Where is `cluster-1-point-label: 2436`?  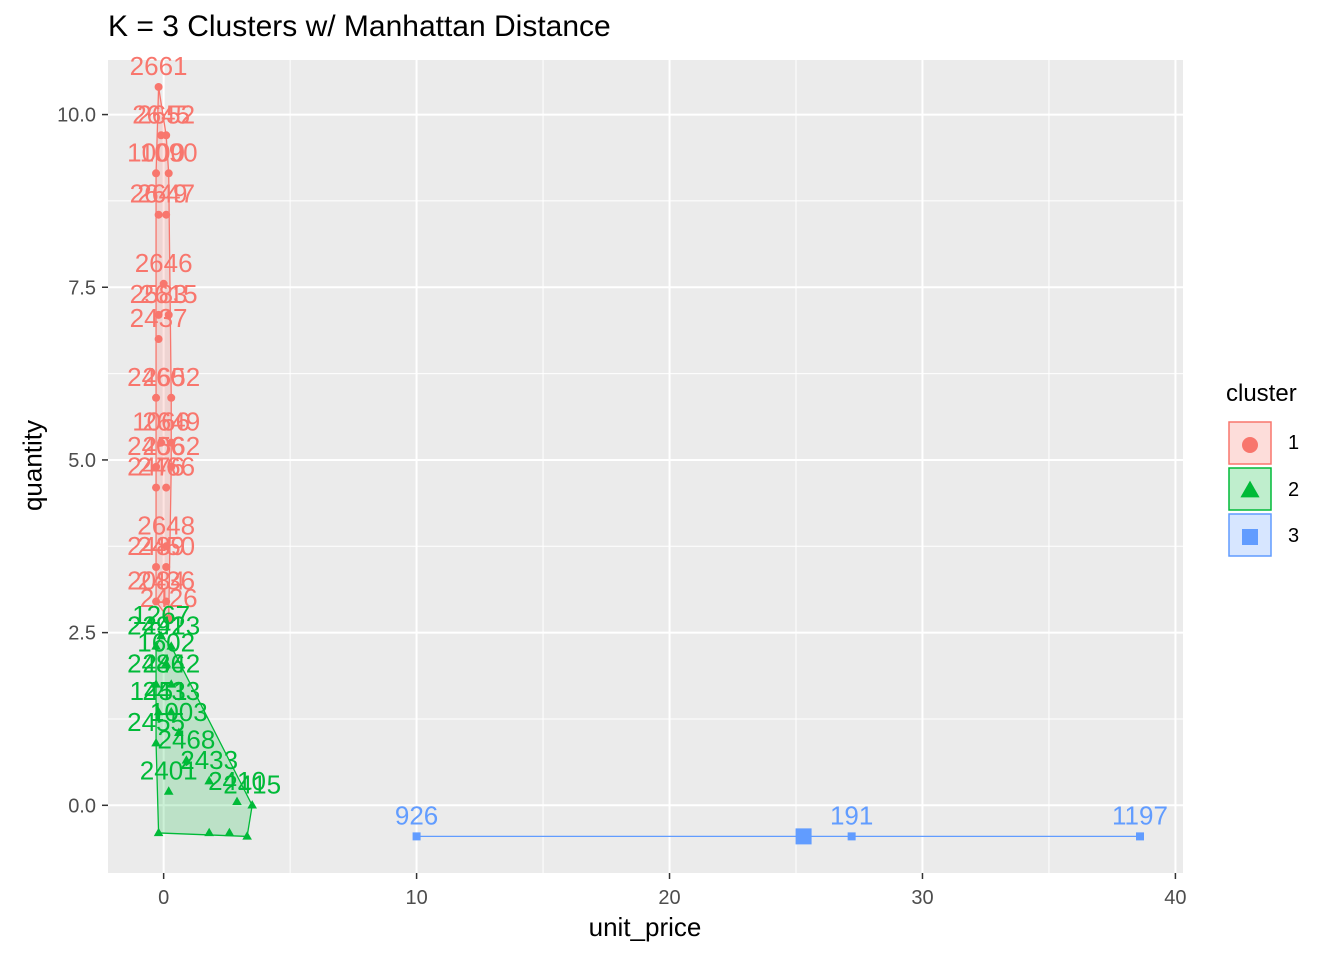
cluster-1-point-label: 2436 is located at coordinates (166, 581).